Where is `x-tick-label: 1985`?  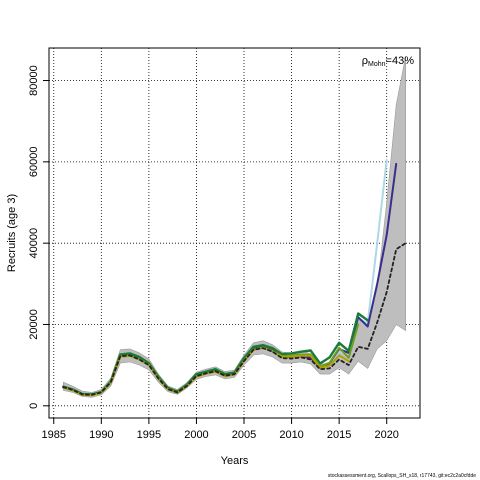
x-tick-label: 1985 is located at coordinates (54, 435).